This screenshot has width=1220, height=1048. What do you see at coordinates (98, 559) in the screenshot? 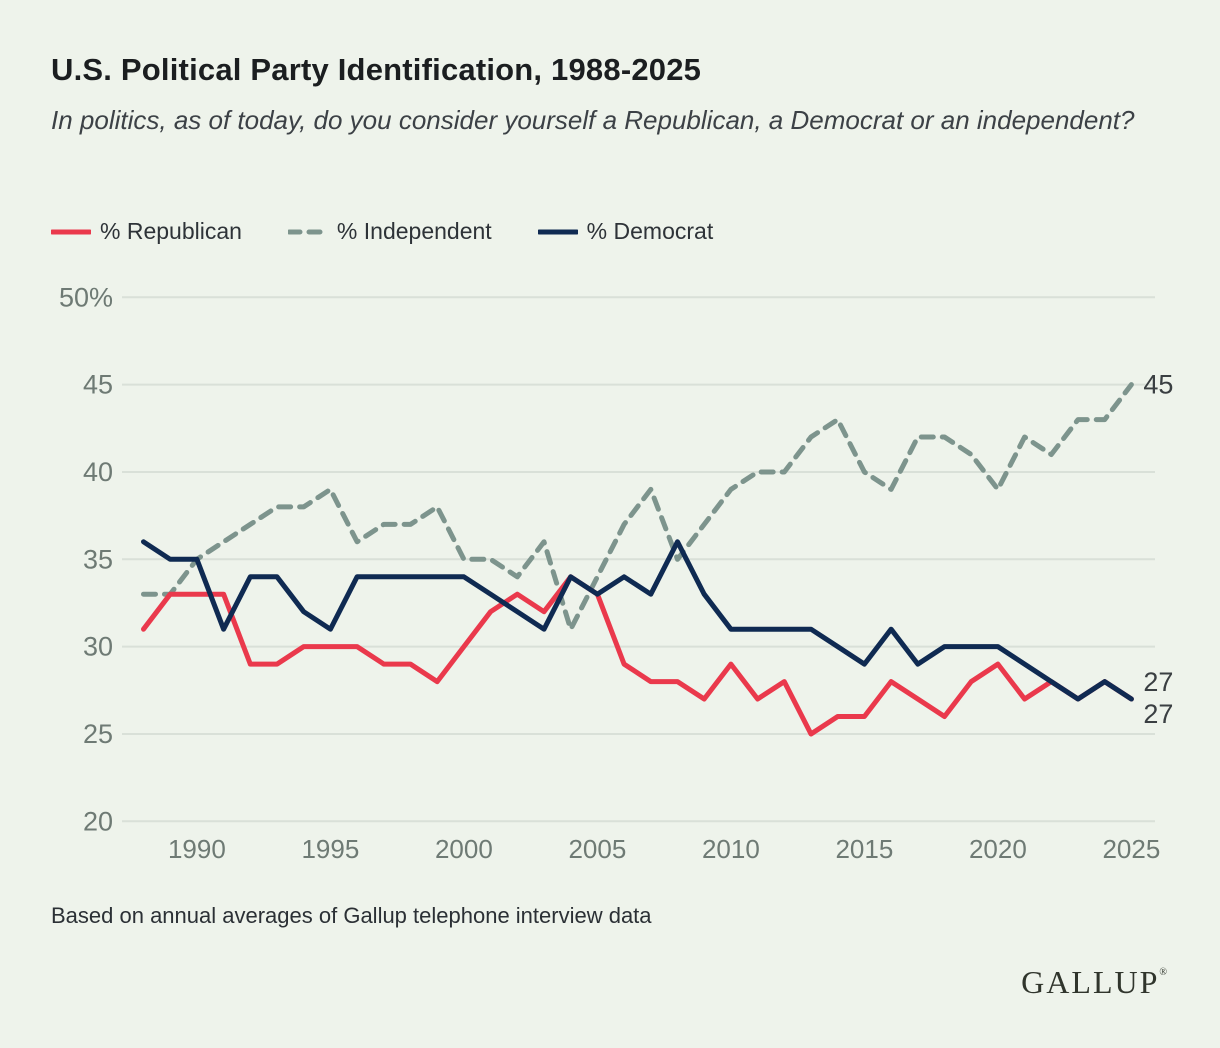
I see `y-tick-label-35: 35` at bounding box center [98, 559].